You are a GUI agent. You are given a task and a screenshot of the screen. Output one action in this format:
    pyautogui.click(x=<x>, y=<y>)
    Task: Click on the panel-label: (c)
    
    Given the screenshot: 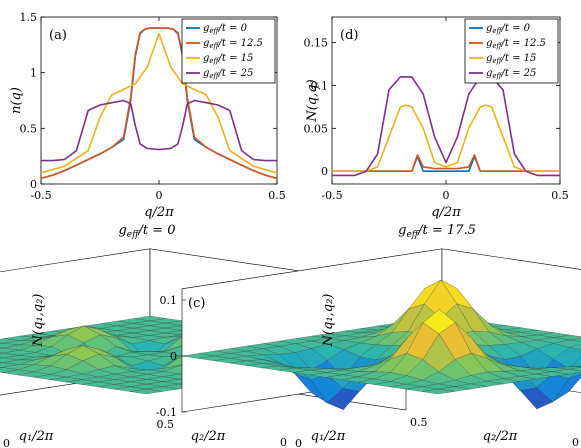 What is the action you would take?
    pyautogui.click(x=196, y=303)
    